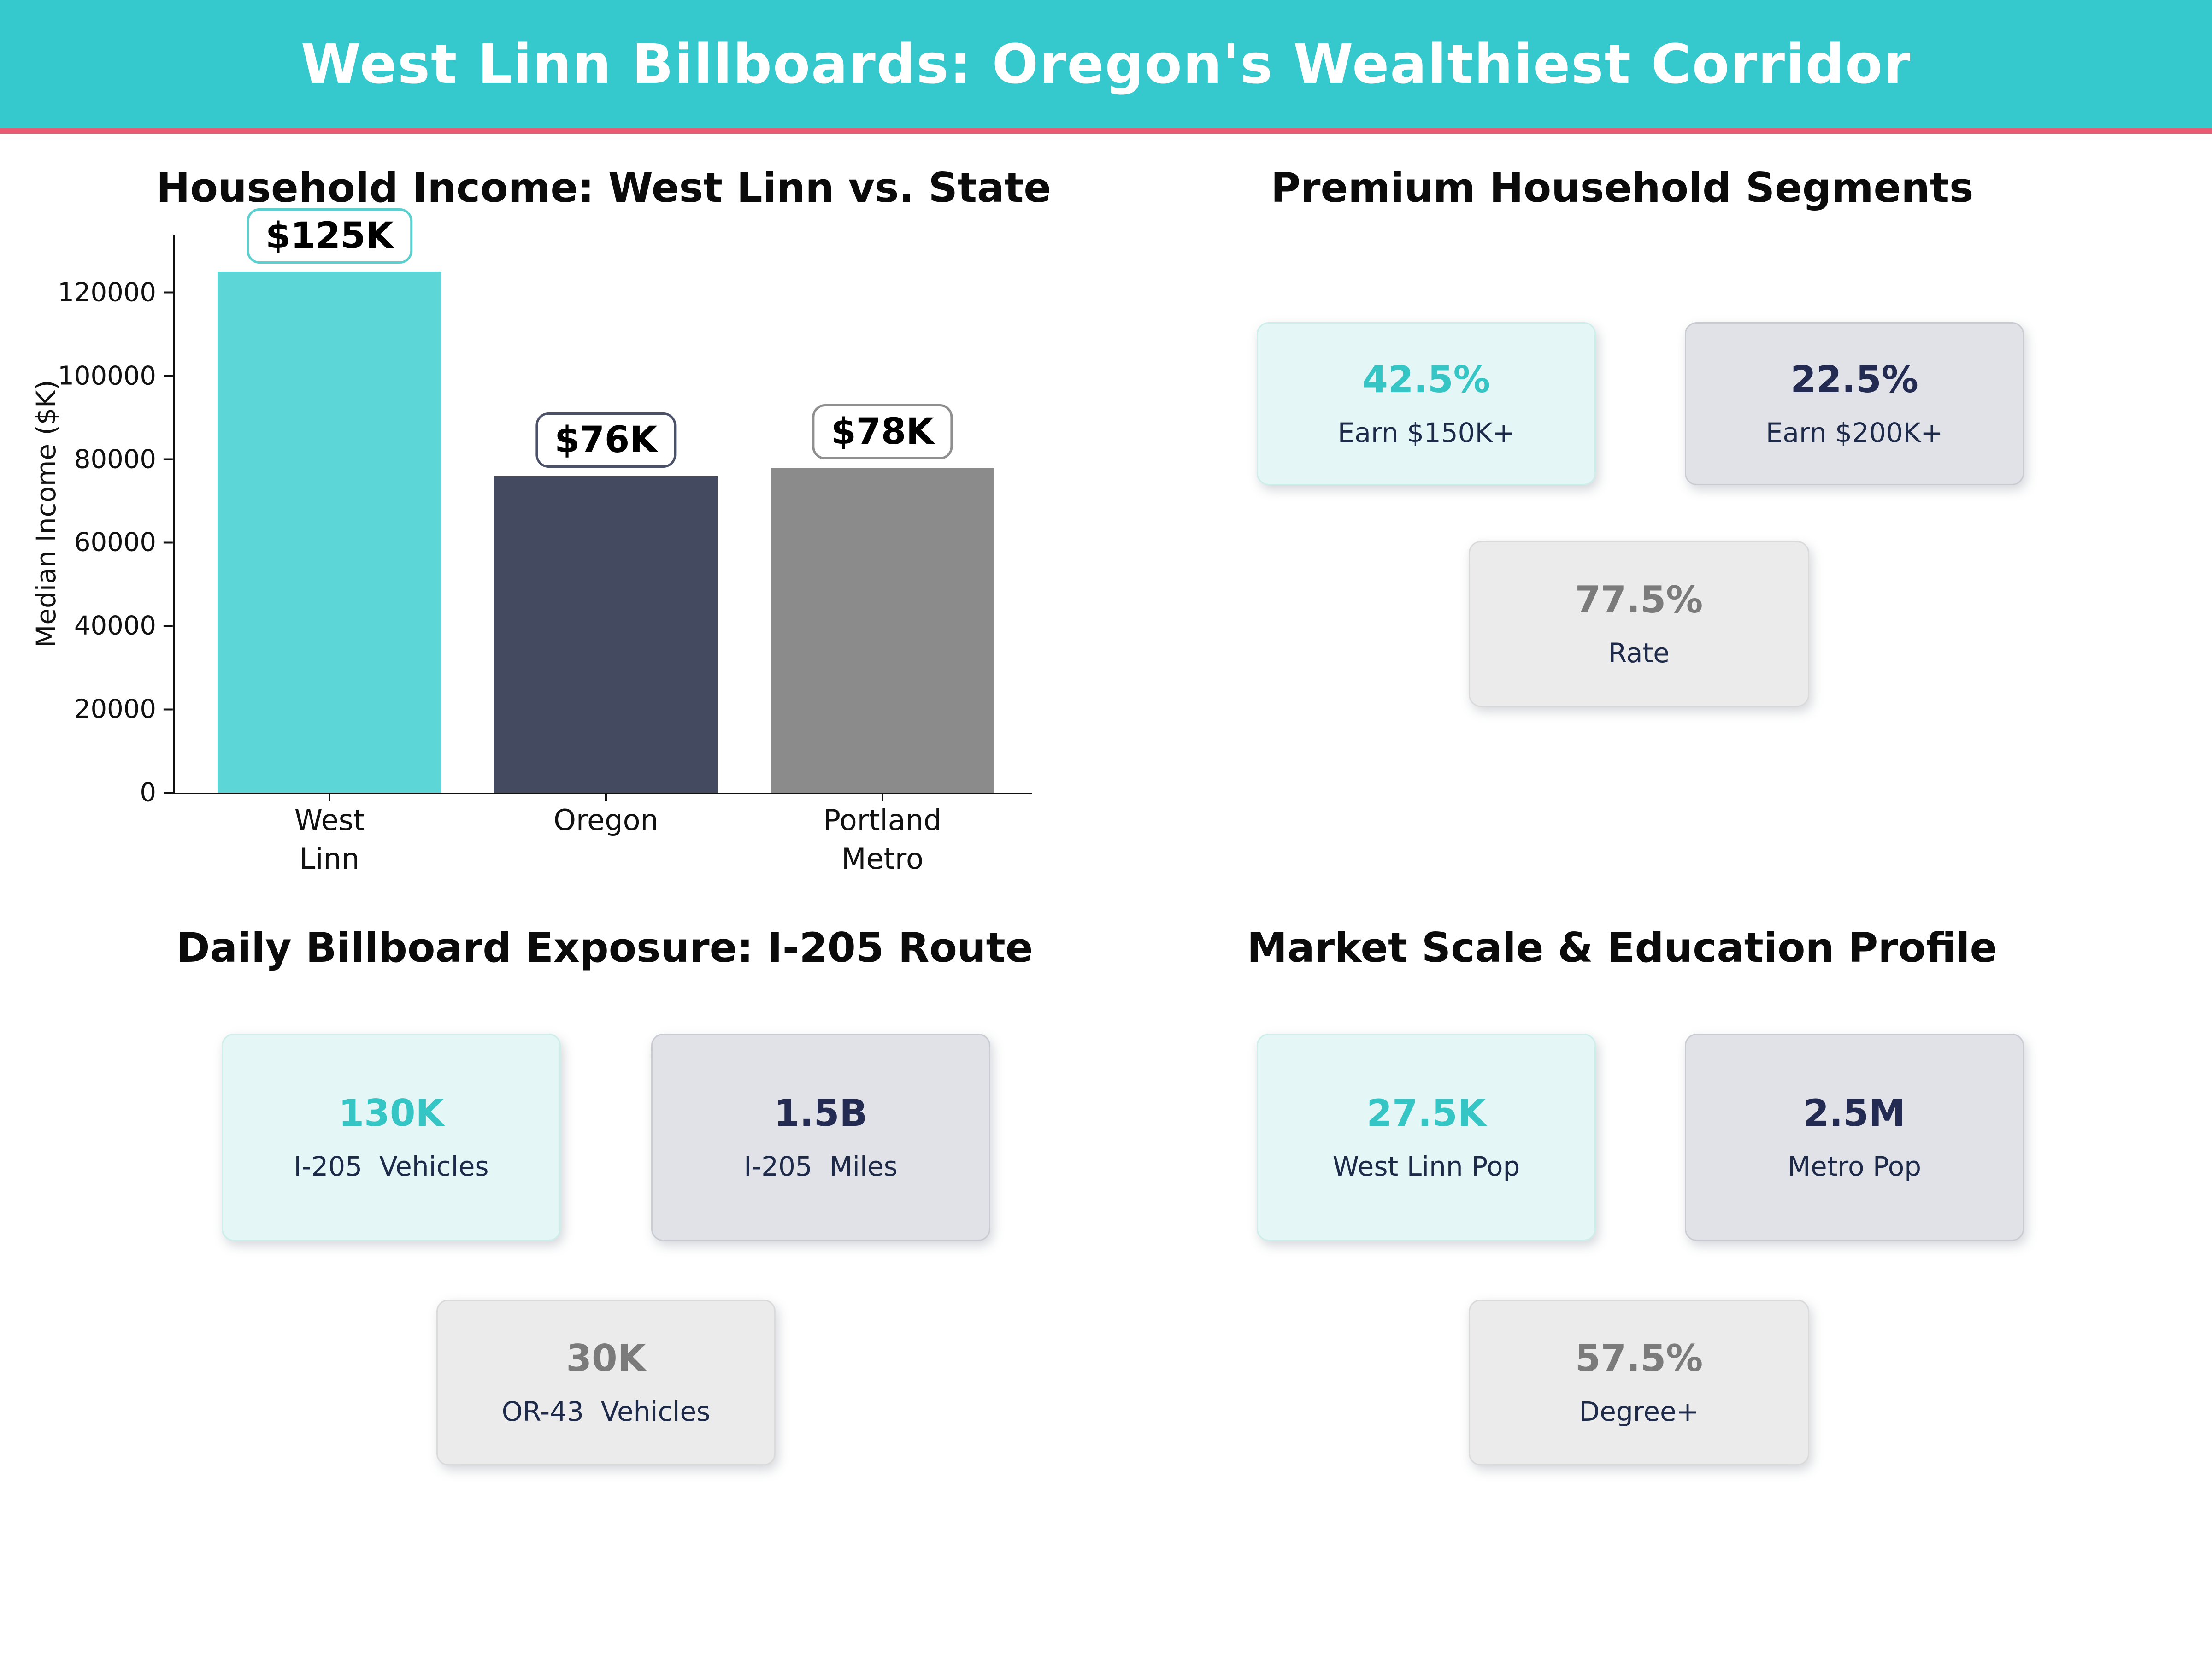 The image size is (2212, 1659). Describe the element at coordinates (606, 634) in the screenshot. I see `bar-oregon` at that location.